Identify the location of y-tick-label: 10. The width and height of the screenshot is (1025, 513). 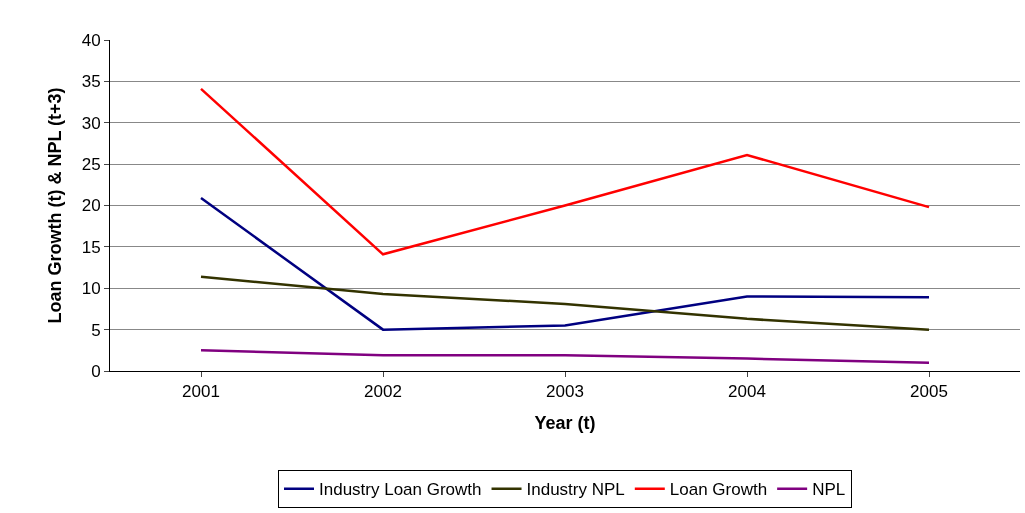
(91, 289).